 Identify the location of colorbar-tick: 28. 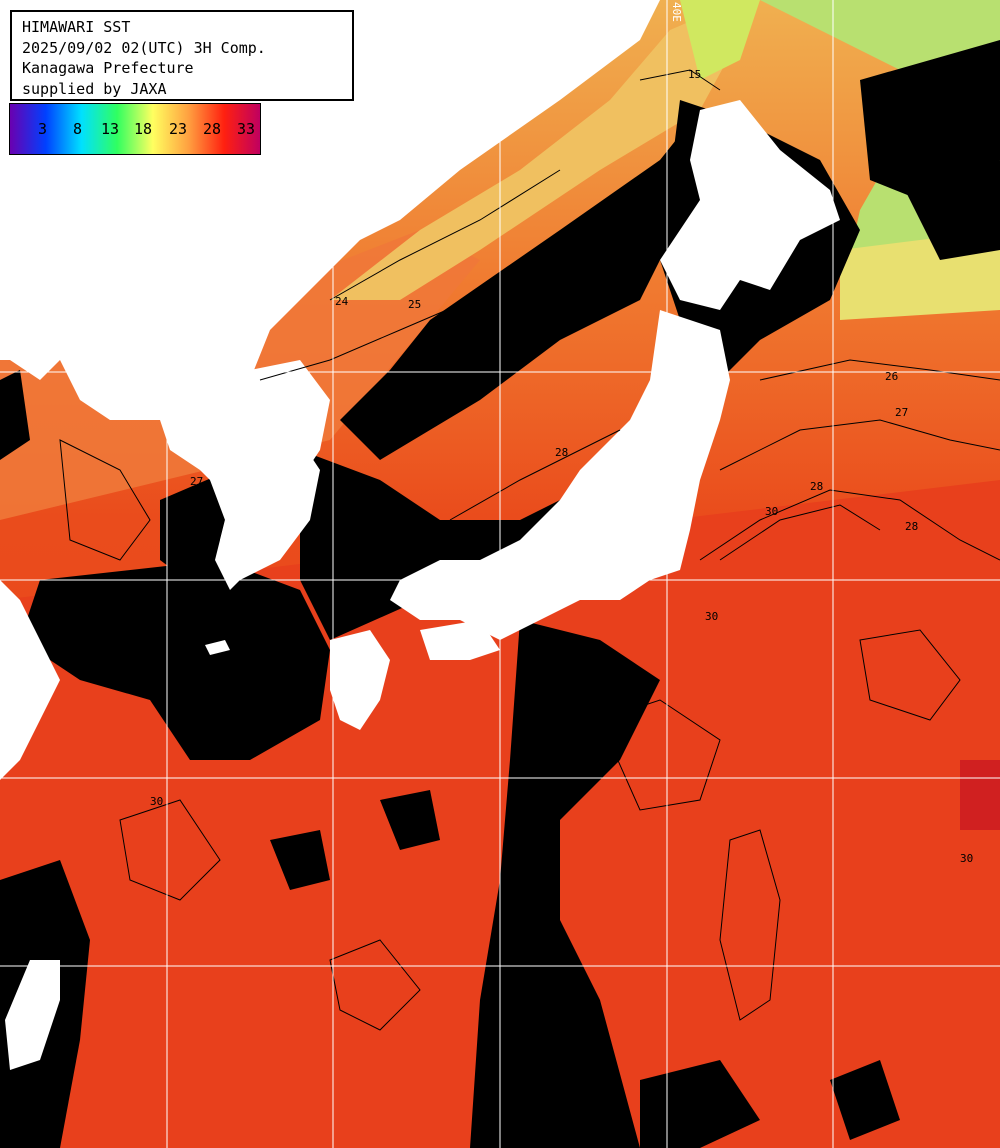
(212, 129).